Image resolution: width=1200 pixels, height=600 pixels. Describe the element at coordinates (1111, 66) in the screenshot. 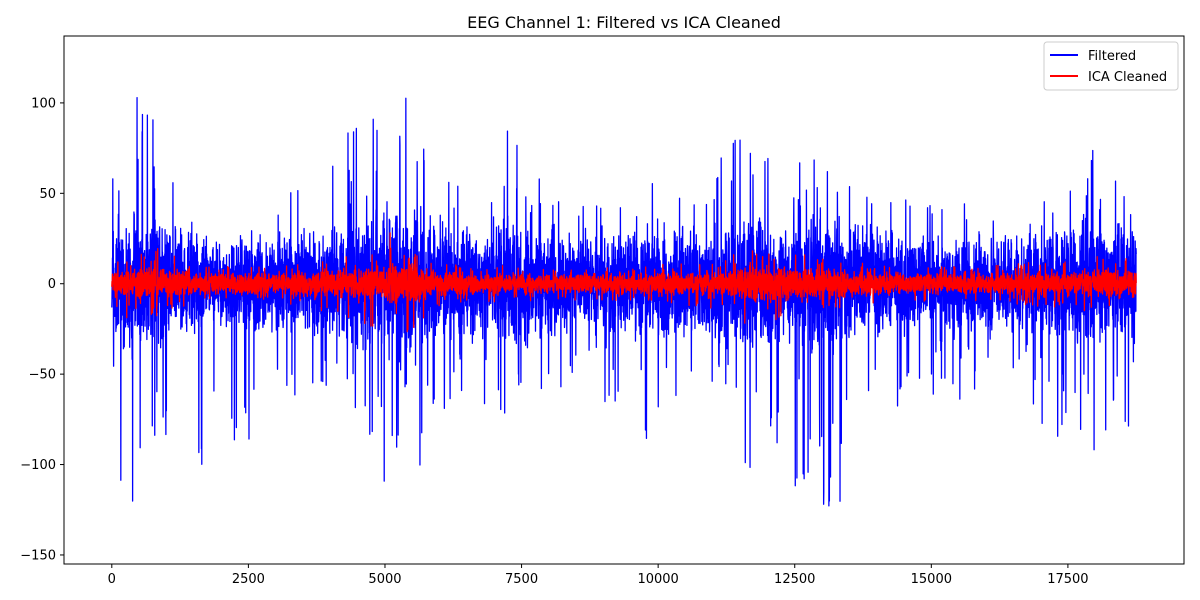

I see `legend: Filtered ICA Cleaned` at that location.